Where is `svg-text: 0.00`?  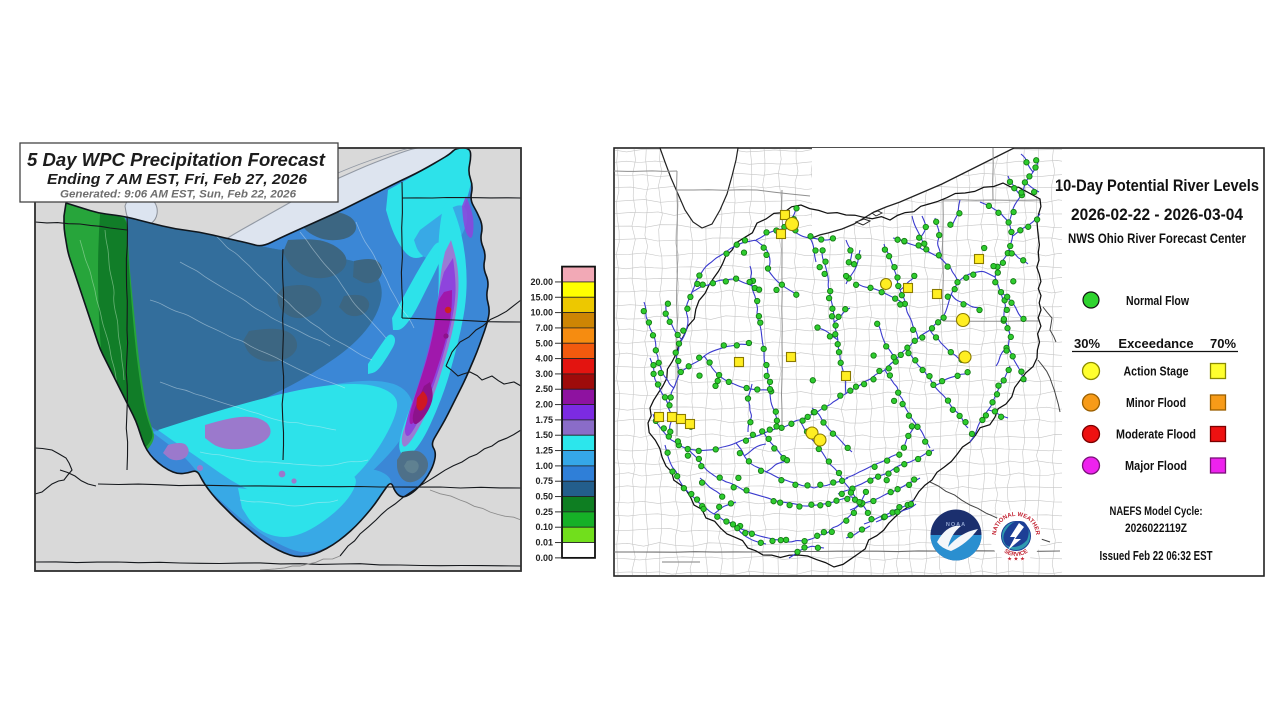
svg-text: 0.00 is located at coordinates (544, 558).